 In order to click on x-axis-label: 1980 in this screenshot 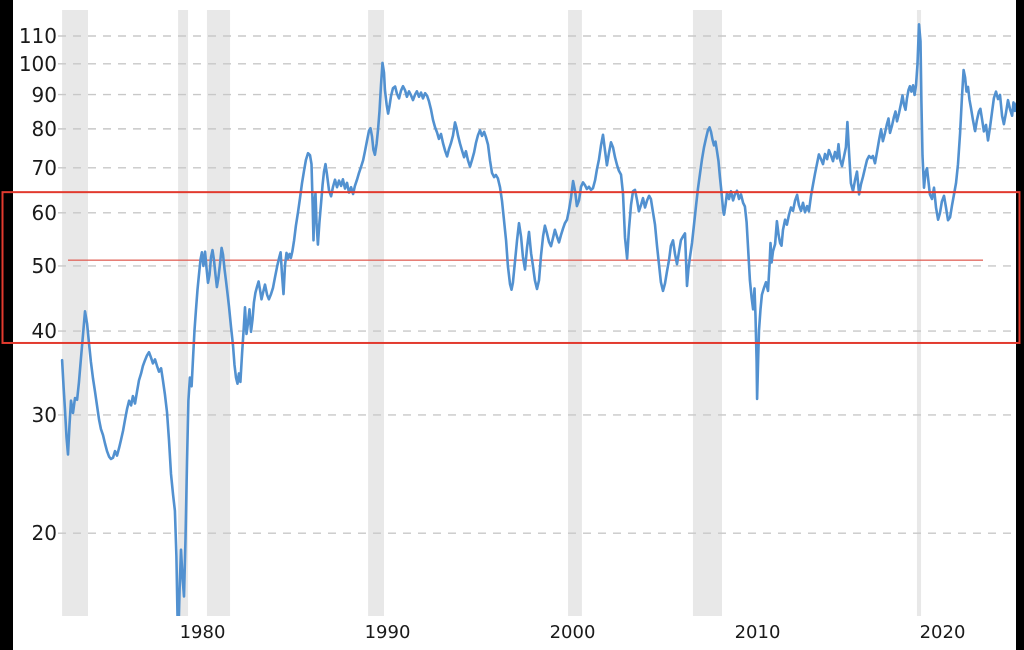, I will do `click(202, 632)`.